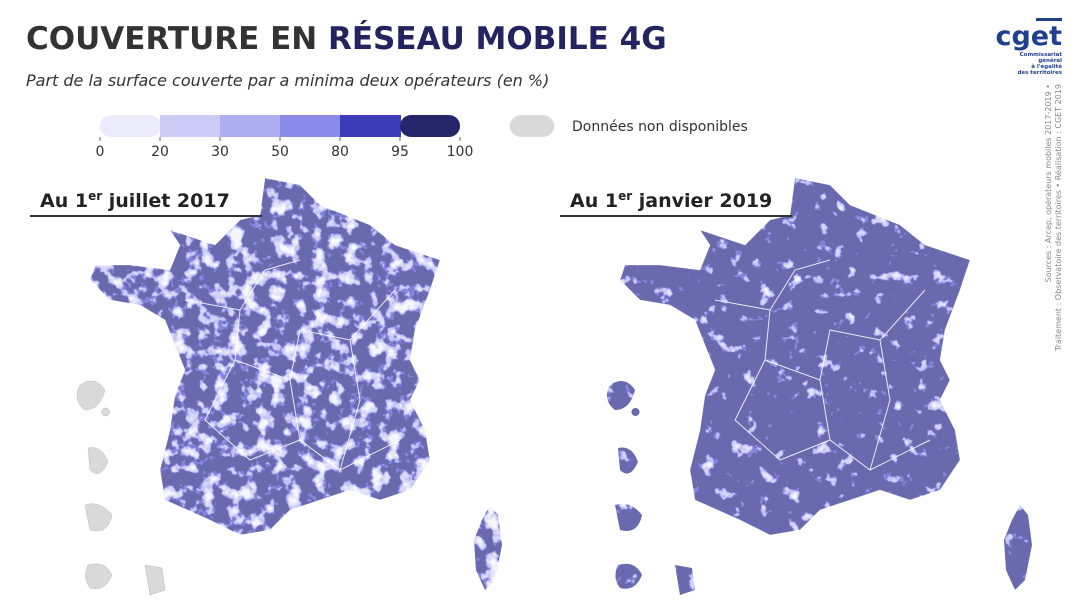  I want to click on logo-name: cget, so click(1028, 36).